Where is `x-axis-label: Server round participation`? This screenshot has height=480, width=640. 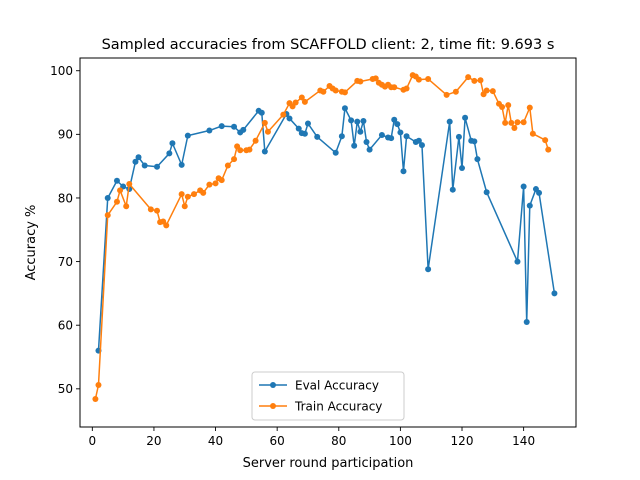 x-axis-label: Server round participation is located at coordinates (328, 463).